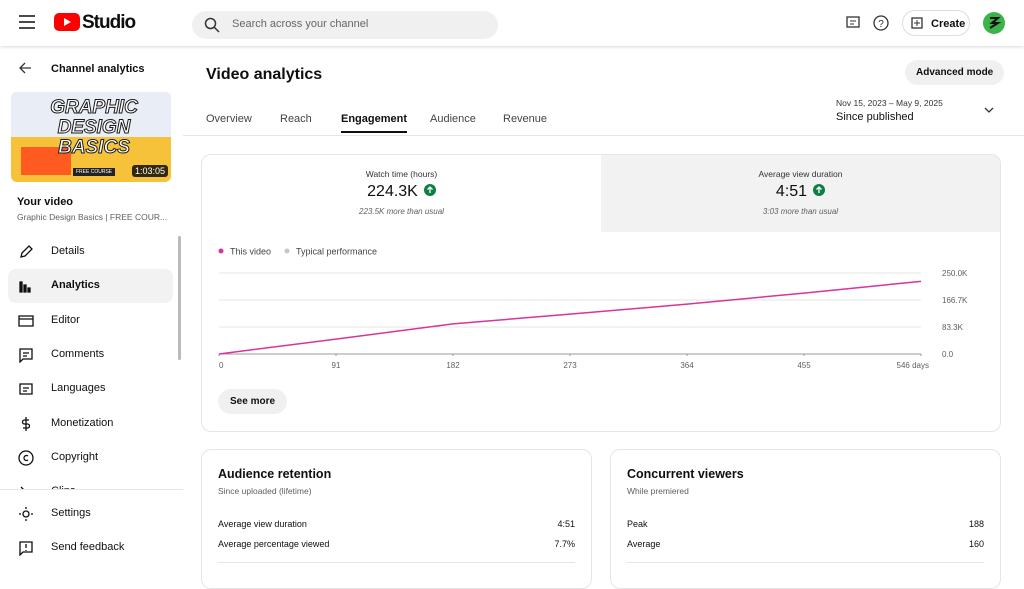 The width and height of the screenshot is (1024, 589). Describe the element at coordinates (936, 23) in the screenshot. I see `create-button: Create` at that location.